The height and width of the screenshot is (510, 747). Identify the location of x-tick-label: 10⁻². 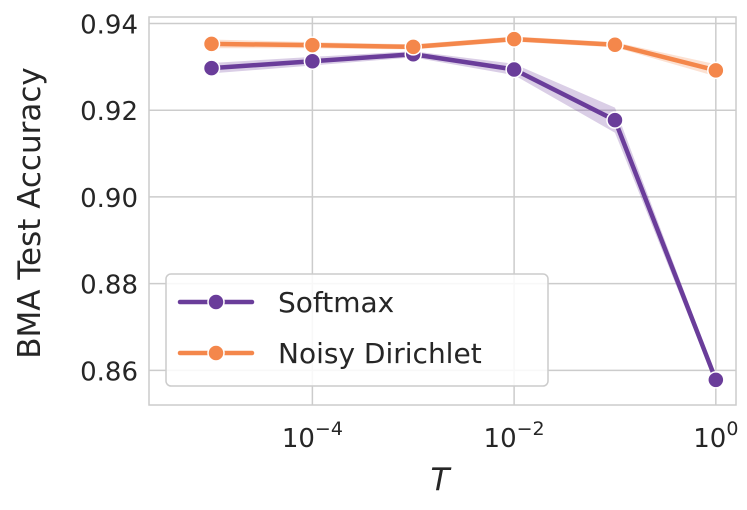
(514, 436).